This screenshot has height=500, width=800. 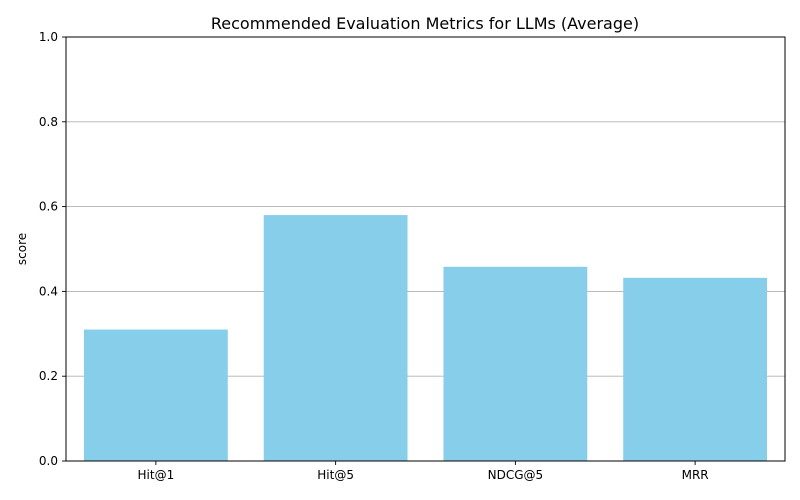 What do you see at coordinates (48, 37) in the screenshot?
I see `y-tick-label: 1.0` at bounding box center [48, 37].